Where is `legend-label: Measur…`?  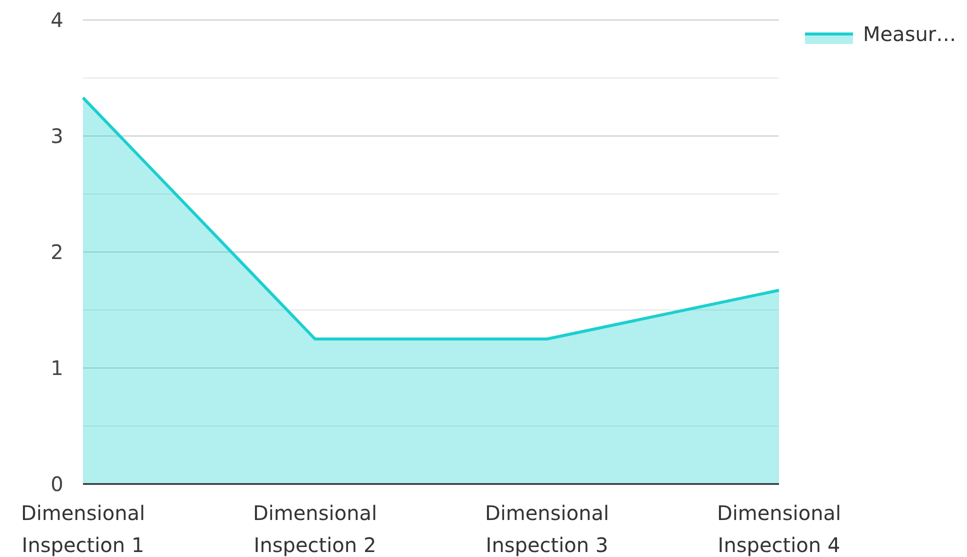 legend-label: Measur… is located at coordinates (909, 34).